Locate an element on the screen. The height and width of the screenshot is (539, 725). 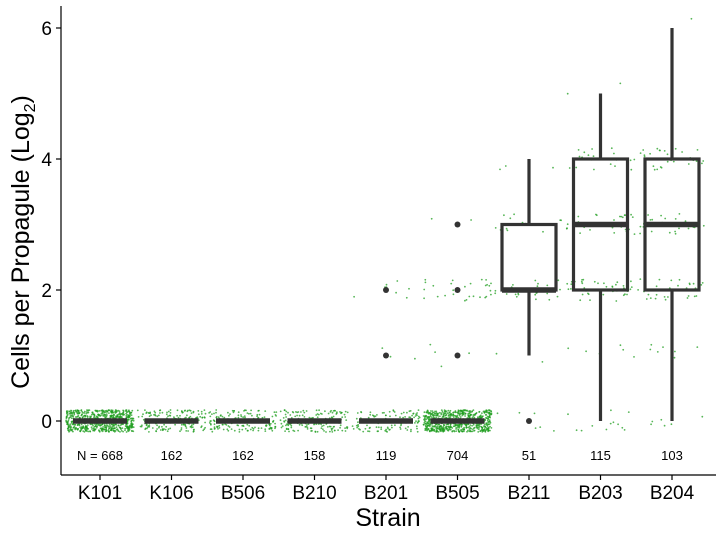
x-tick-label: B204 is located at coordinates (672, 493).